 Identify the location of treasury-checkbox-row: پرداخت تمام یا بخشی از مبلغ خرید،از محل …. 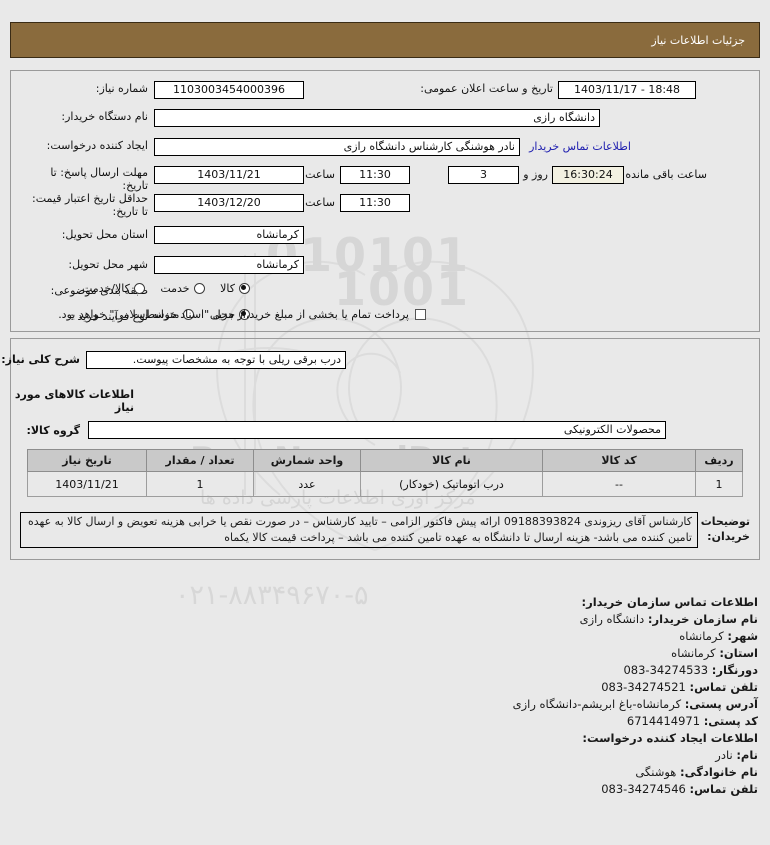
(242, 314).